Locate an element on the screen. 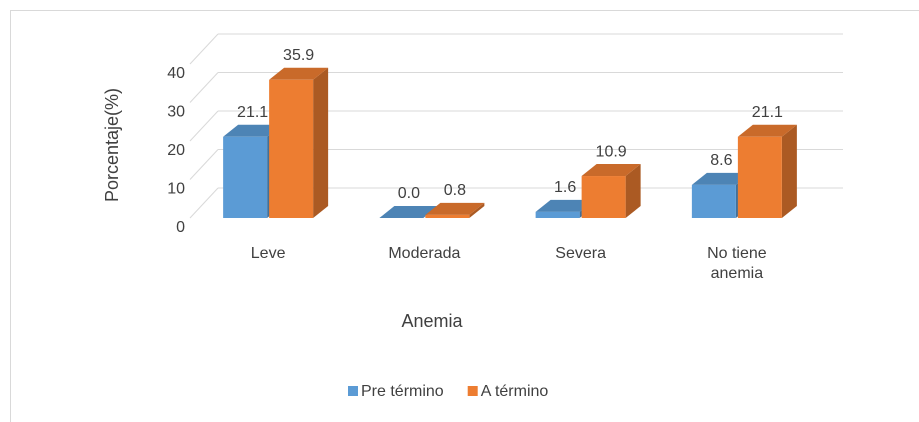  x-tick-label: No tiene anemia is located at coordinates (737, 263).